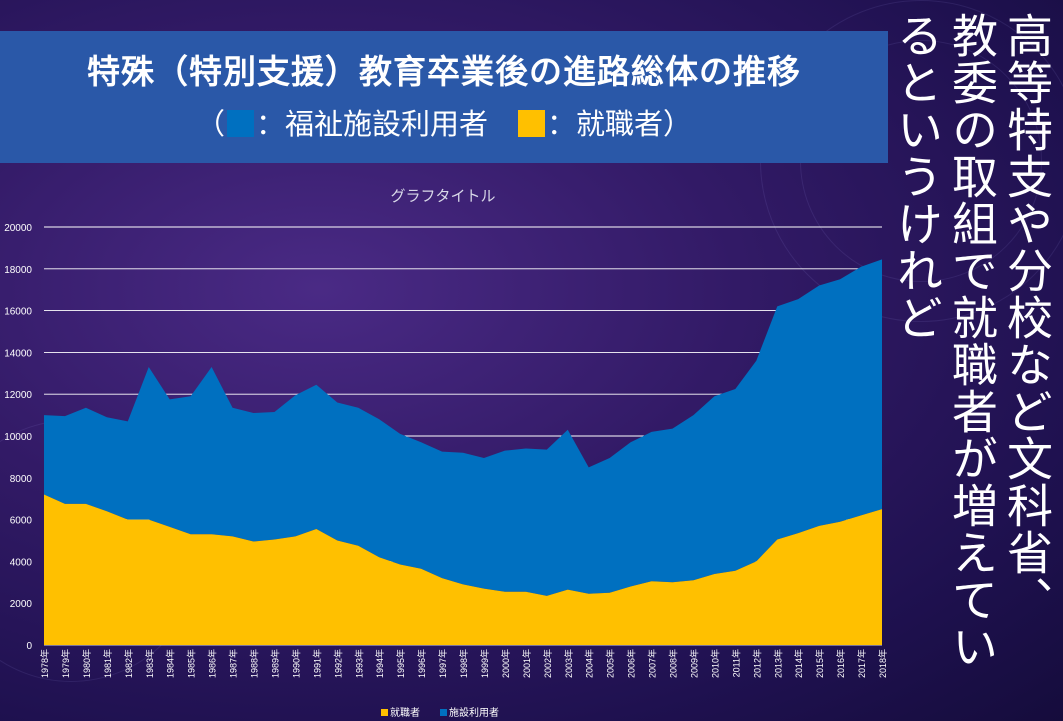 Image resolution: width=1063 pixels, height=721 pixels. Describe the element at coordinates (18, 270) in the screenshot. I see `y-tick-label: 18000` at that location.